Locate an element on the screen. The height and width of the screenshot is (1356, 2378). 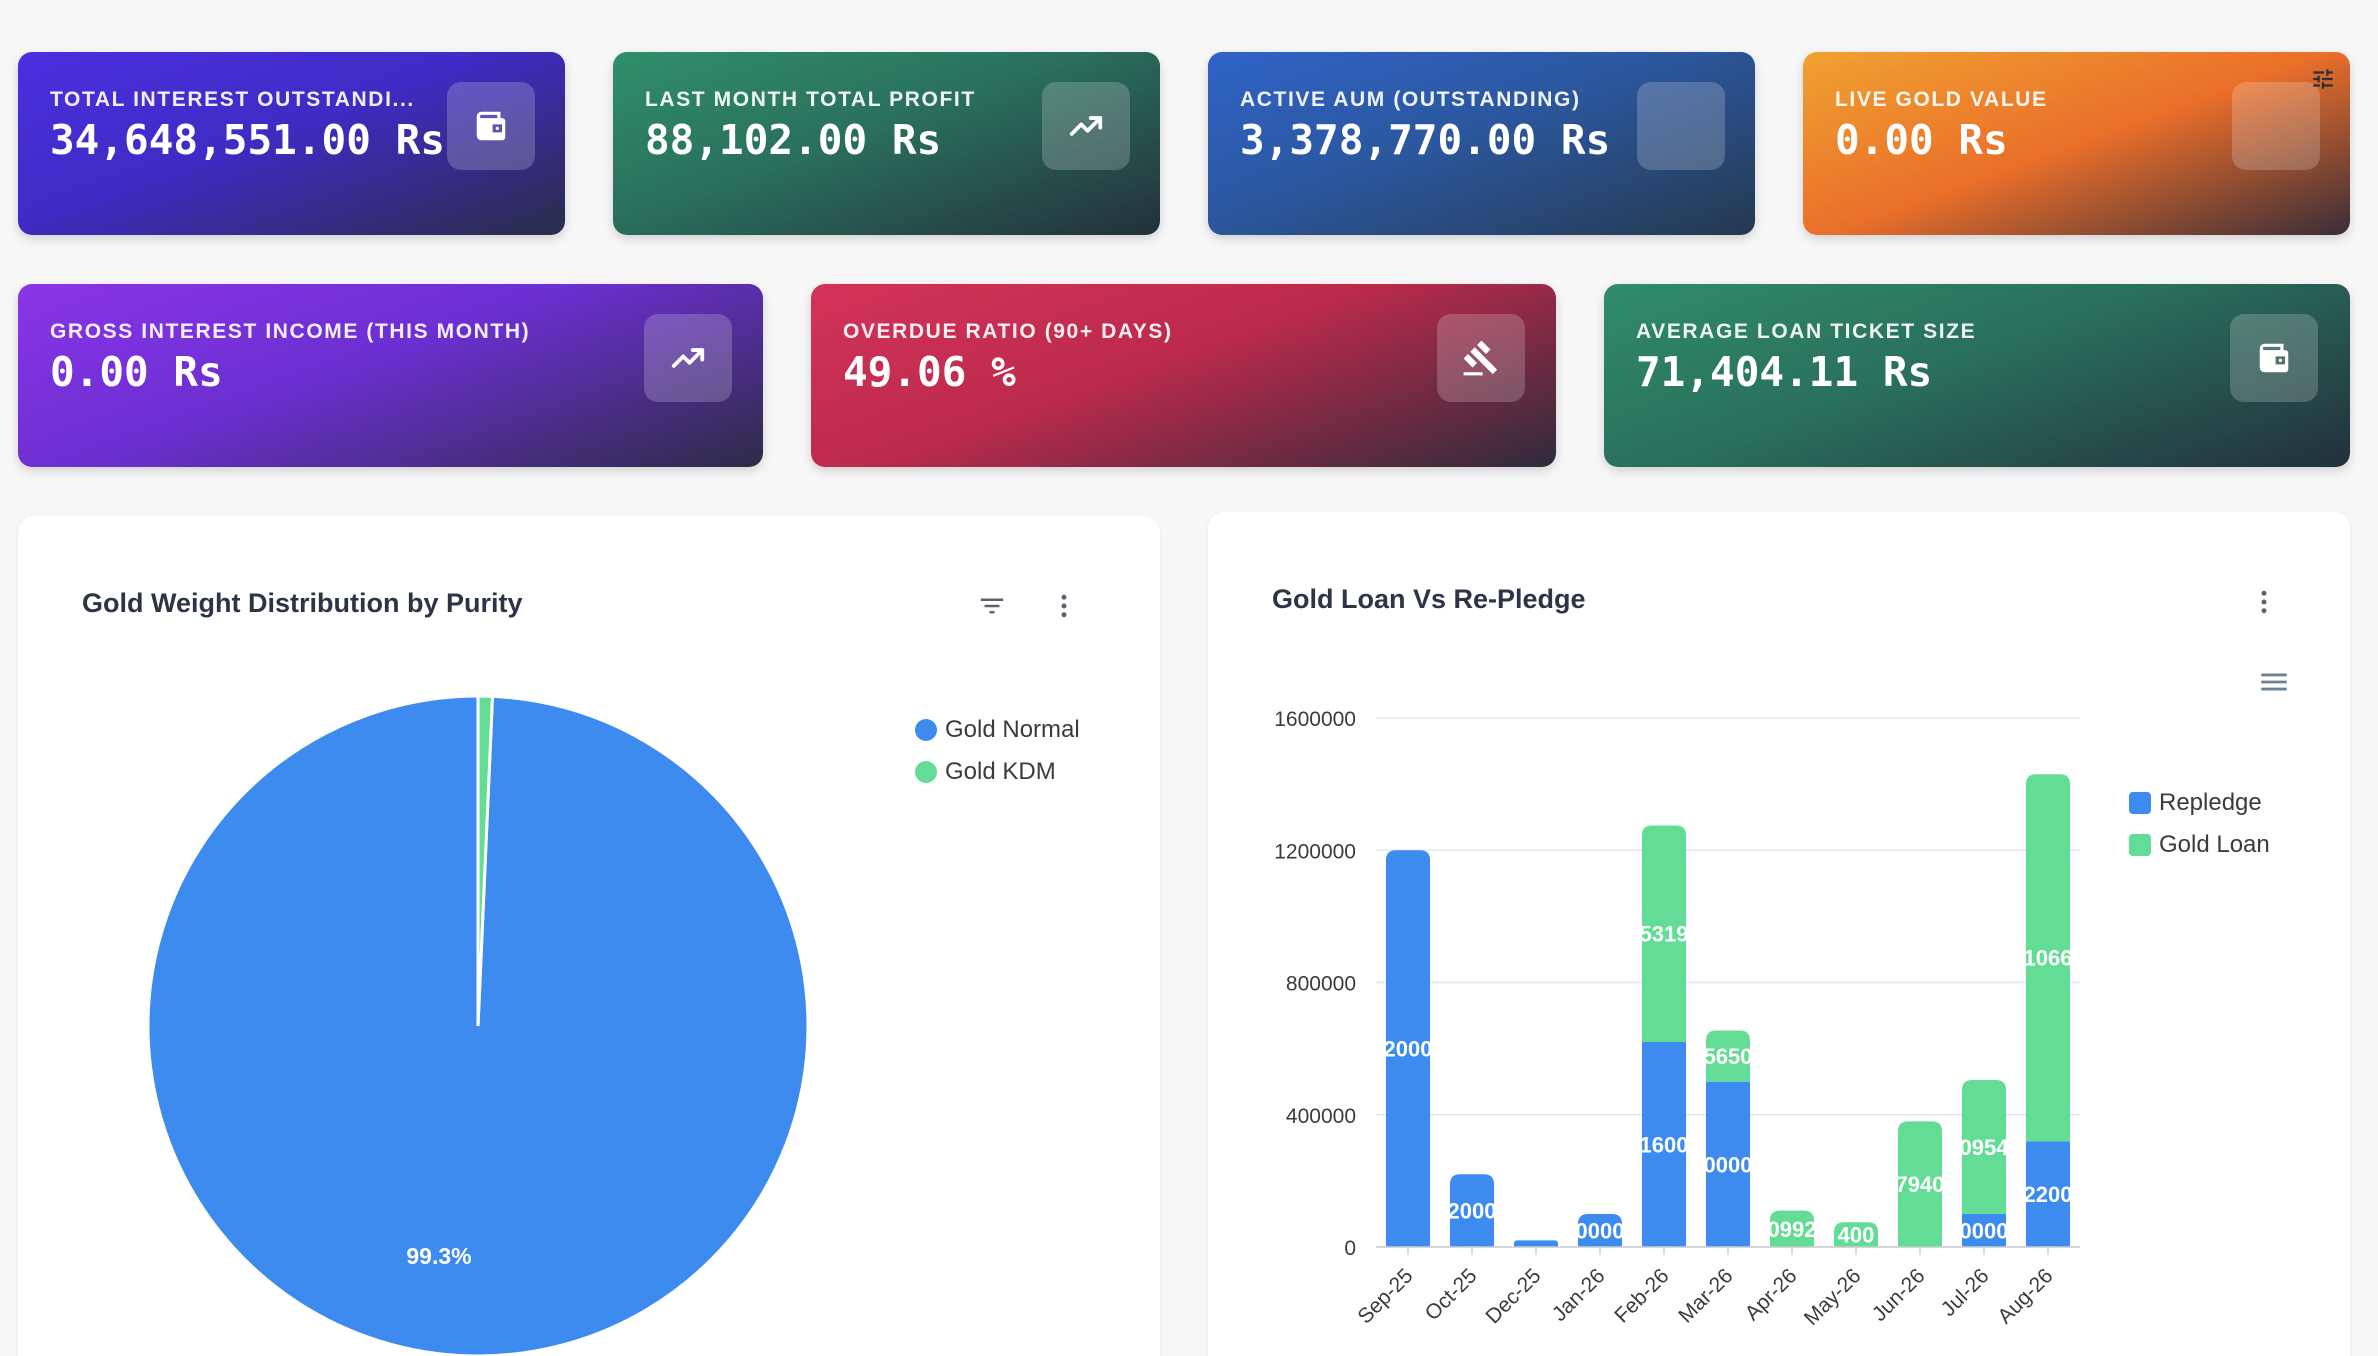
bar-data-label: 7940 is located at coordinates (1920, 1184).